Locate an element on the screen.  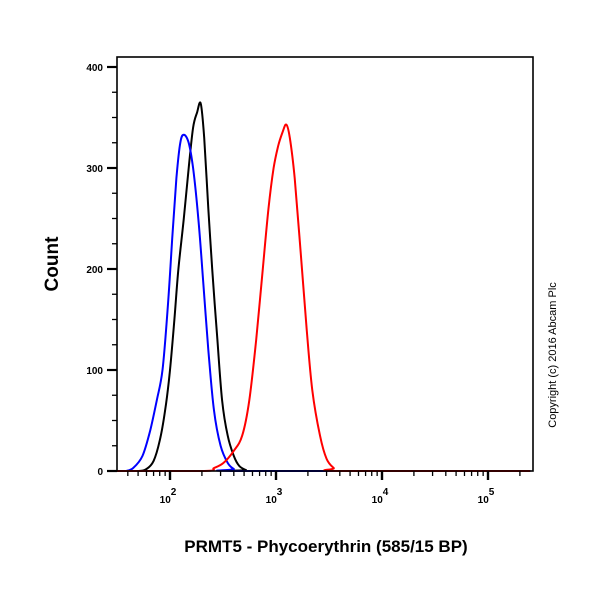
y-tick-label: 100 is located at coordinates (94, 371).